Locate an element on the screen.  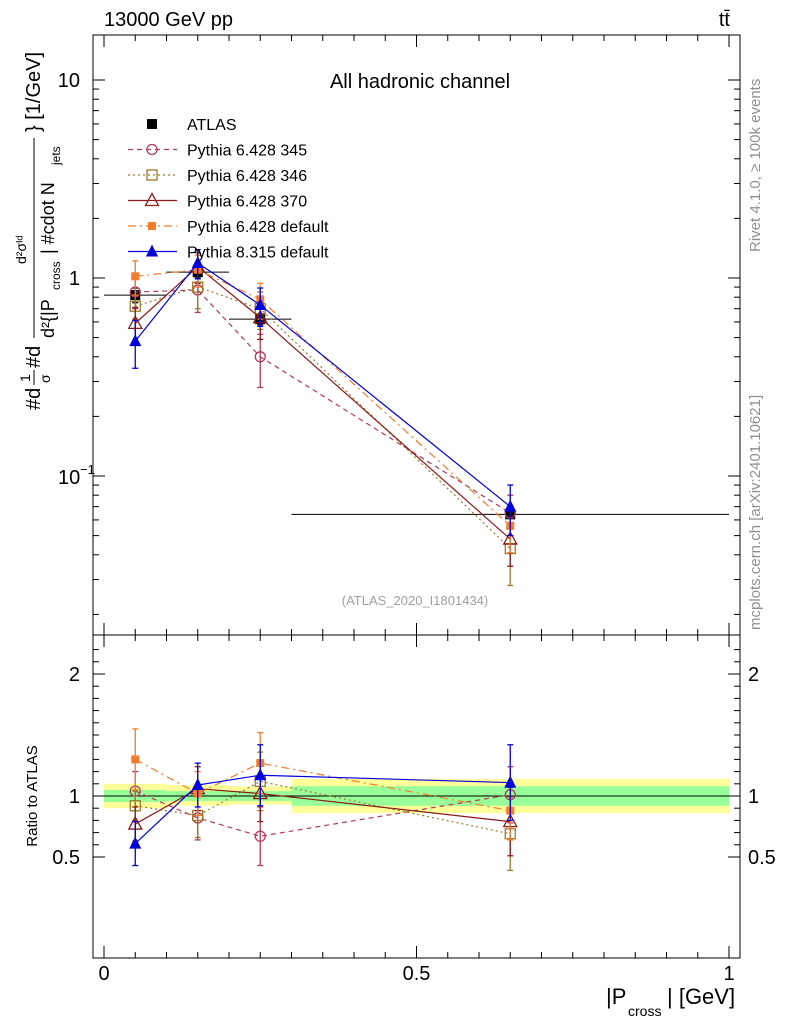
x-axis-label: |P cross | [GeV] is located at coordinates (670, 1001).